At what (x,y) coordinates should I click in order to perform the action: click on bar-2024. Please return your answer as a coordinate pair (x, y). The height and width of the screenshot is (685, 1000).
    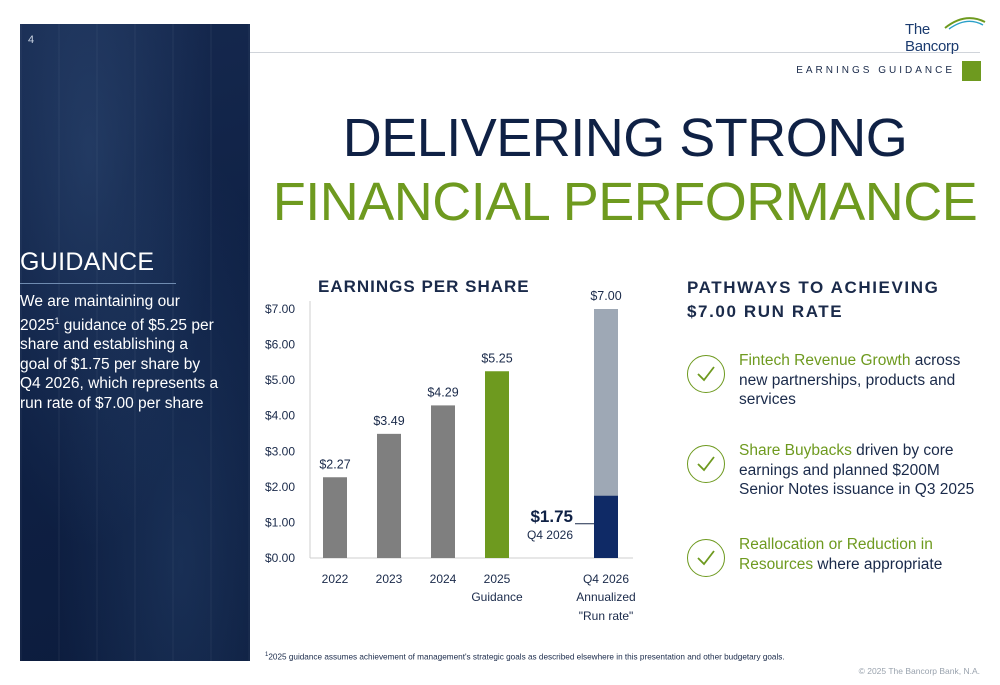
    Looking at the image, I should click on (443, 481).